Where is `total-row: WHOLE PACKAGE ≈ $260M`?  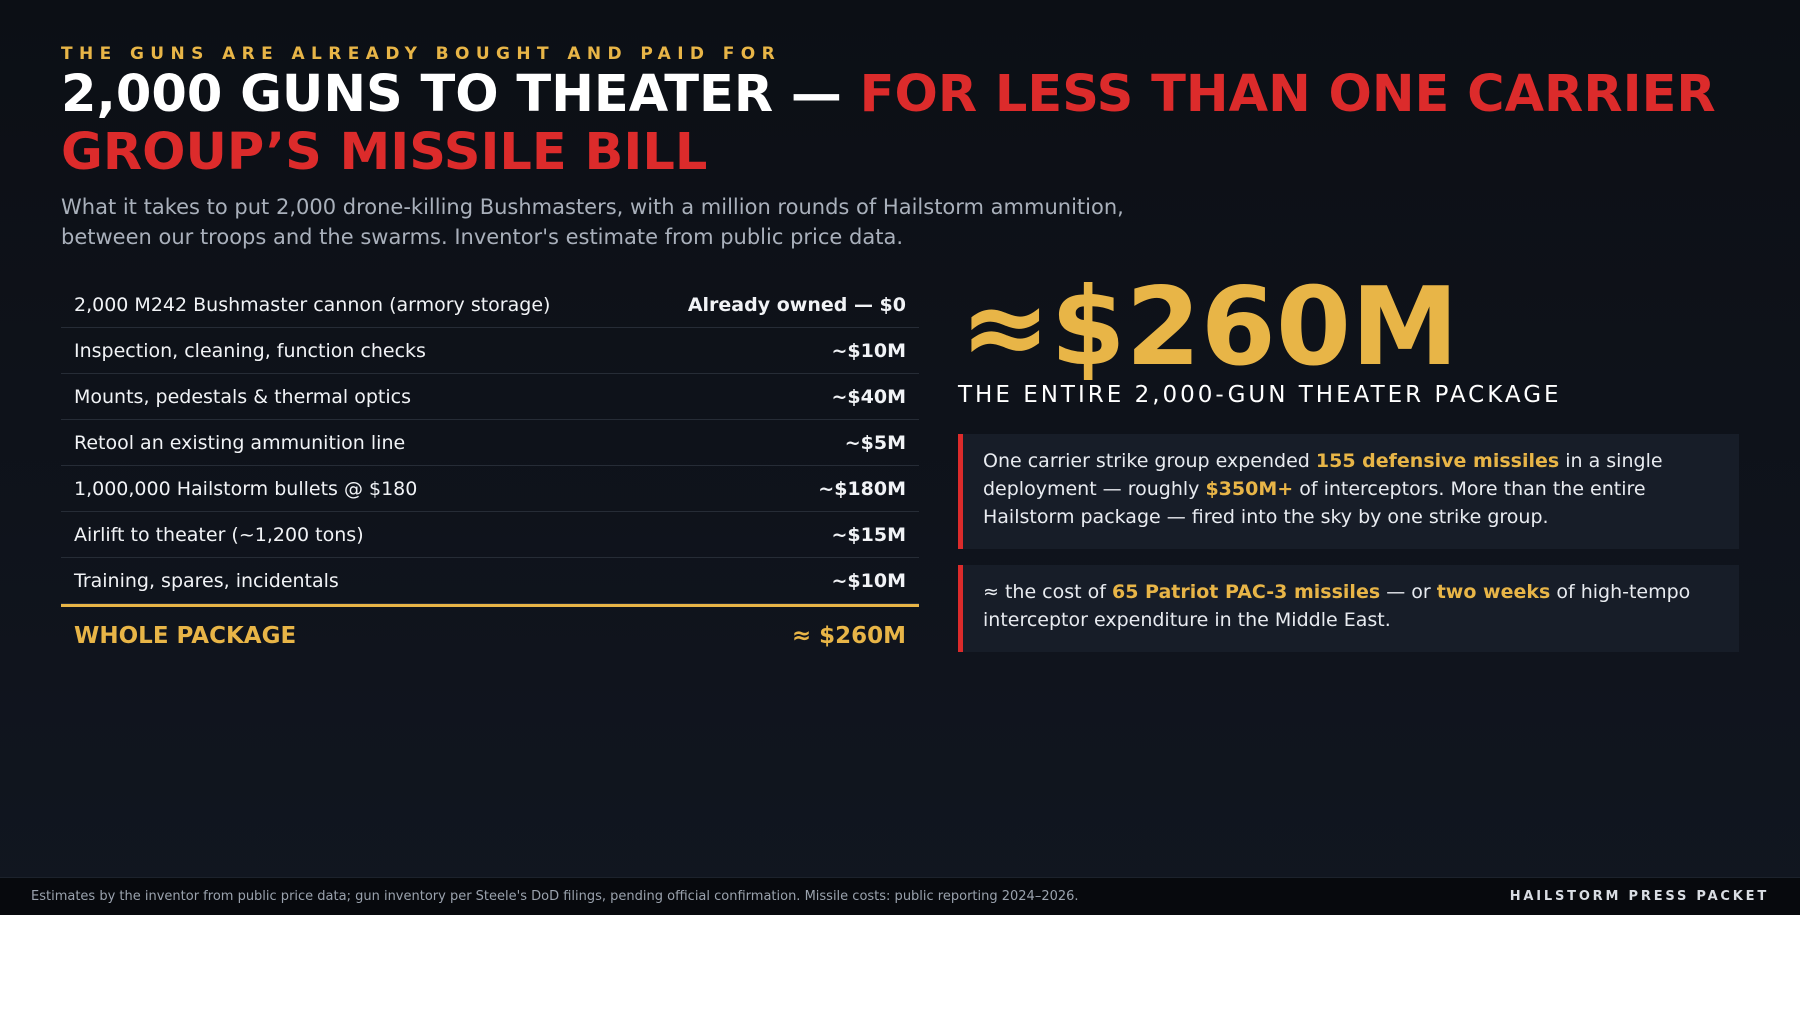
total-row: WHOLE PACKAGE ≈ $260M is located at coordinates (490, 634).